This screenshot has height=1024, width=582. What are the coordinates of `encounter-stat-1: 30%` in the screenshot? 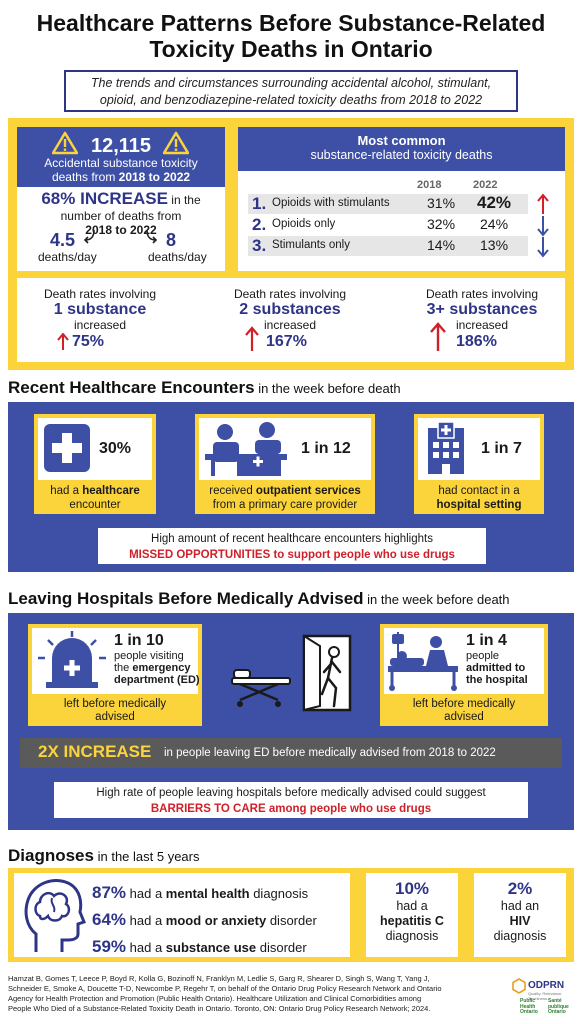 It's located at (115, 448).